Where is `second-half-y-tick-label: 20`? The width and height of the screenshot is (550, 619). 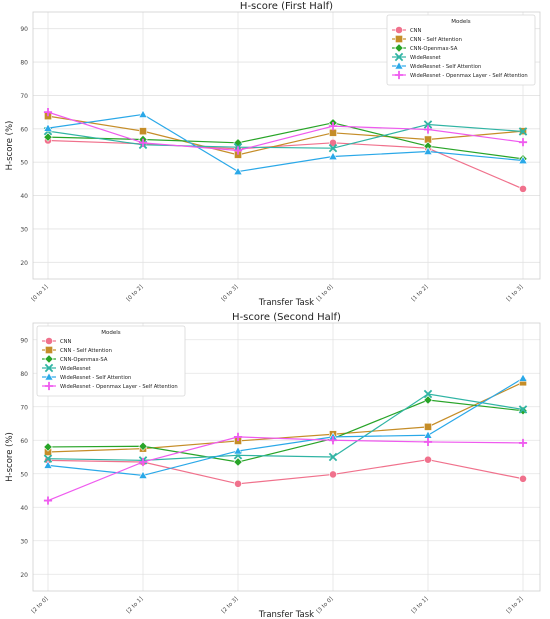 second-half-y-tick-label: 20 is located at coordinates (24, 575).